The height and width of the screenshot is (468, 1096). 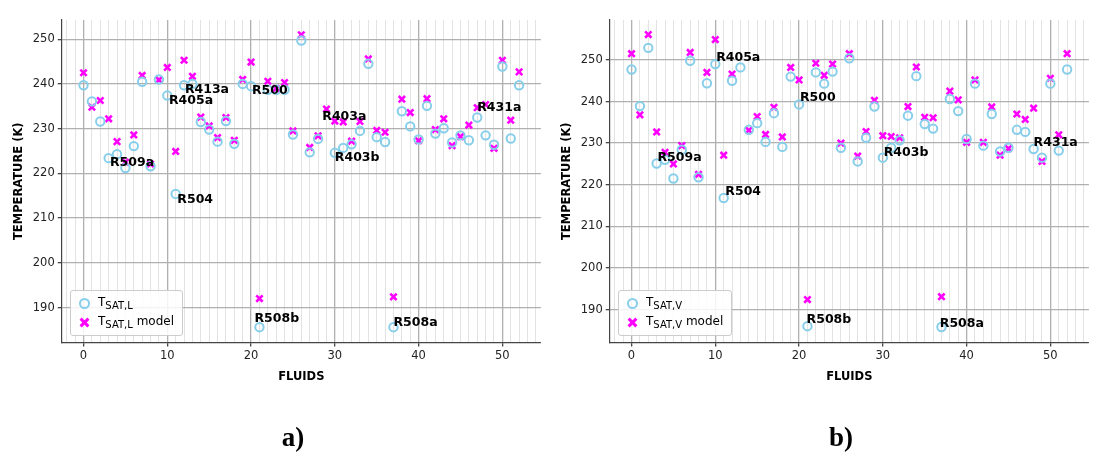 I want to click on annotation: R508b, so click(x=277, y=318).